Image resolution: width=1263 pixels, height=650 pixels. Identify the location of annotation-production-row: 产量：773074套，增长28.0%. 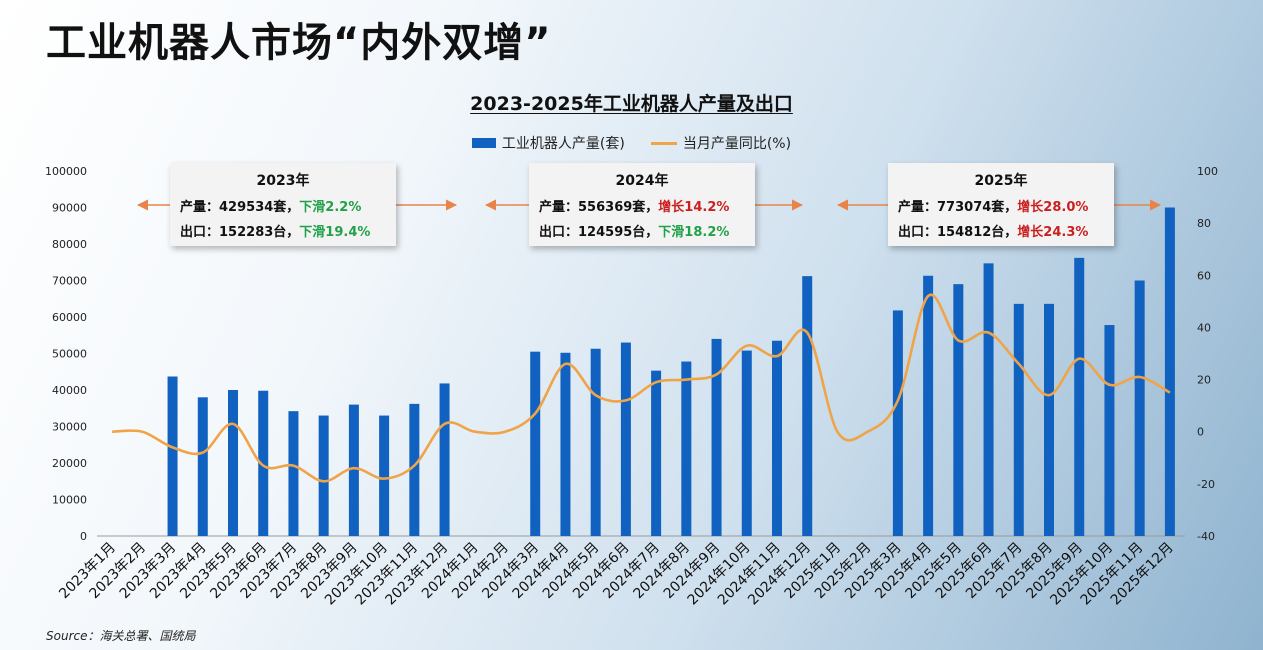
(1001, 205).